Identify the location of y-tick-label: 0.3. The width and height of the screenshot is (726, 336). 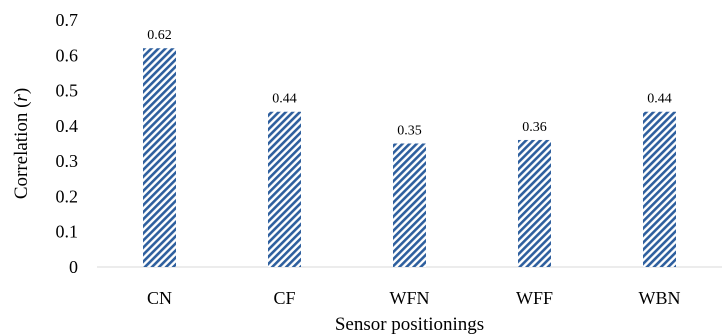
(67, 161).